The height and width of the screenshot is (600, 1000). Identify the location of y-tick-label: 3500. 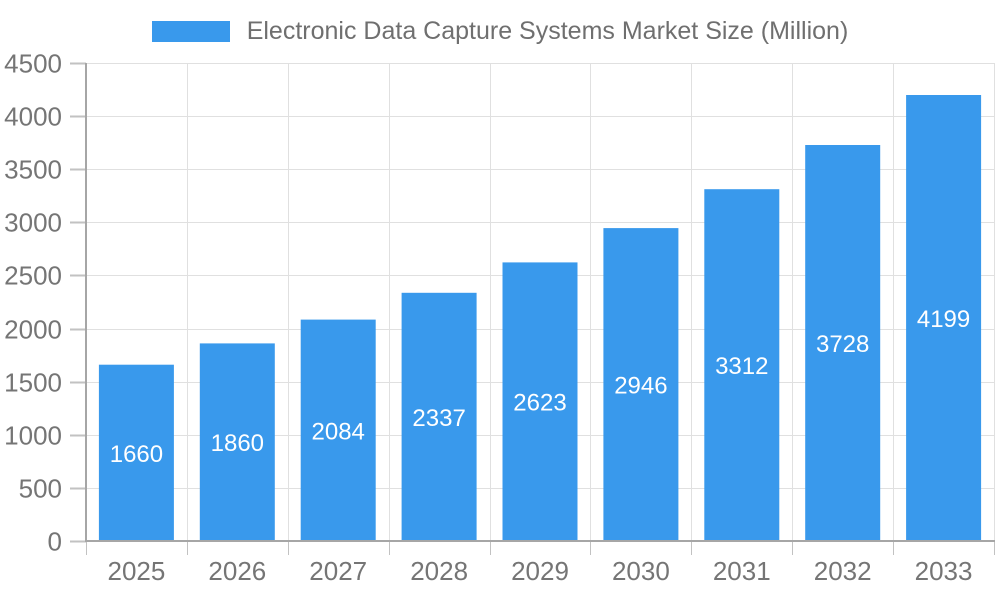
(33, 170).